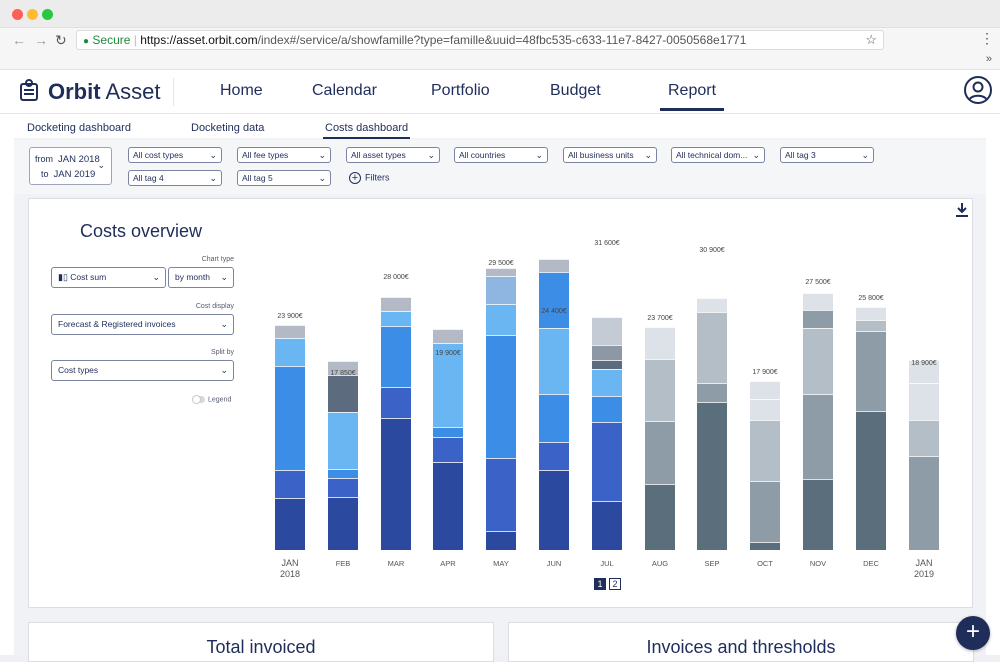  I want to click on app-logo: Orbit Asset, so click(104, 92).